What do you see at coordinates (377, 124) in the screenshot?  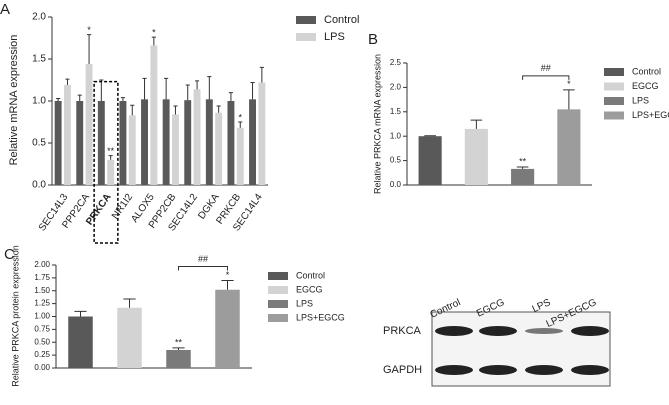 I see `y-axis-label: Relative PRKCA mRNA expression` at bounding box center [377, 124].